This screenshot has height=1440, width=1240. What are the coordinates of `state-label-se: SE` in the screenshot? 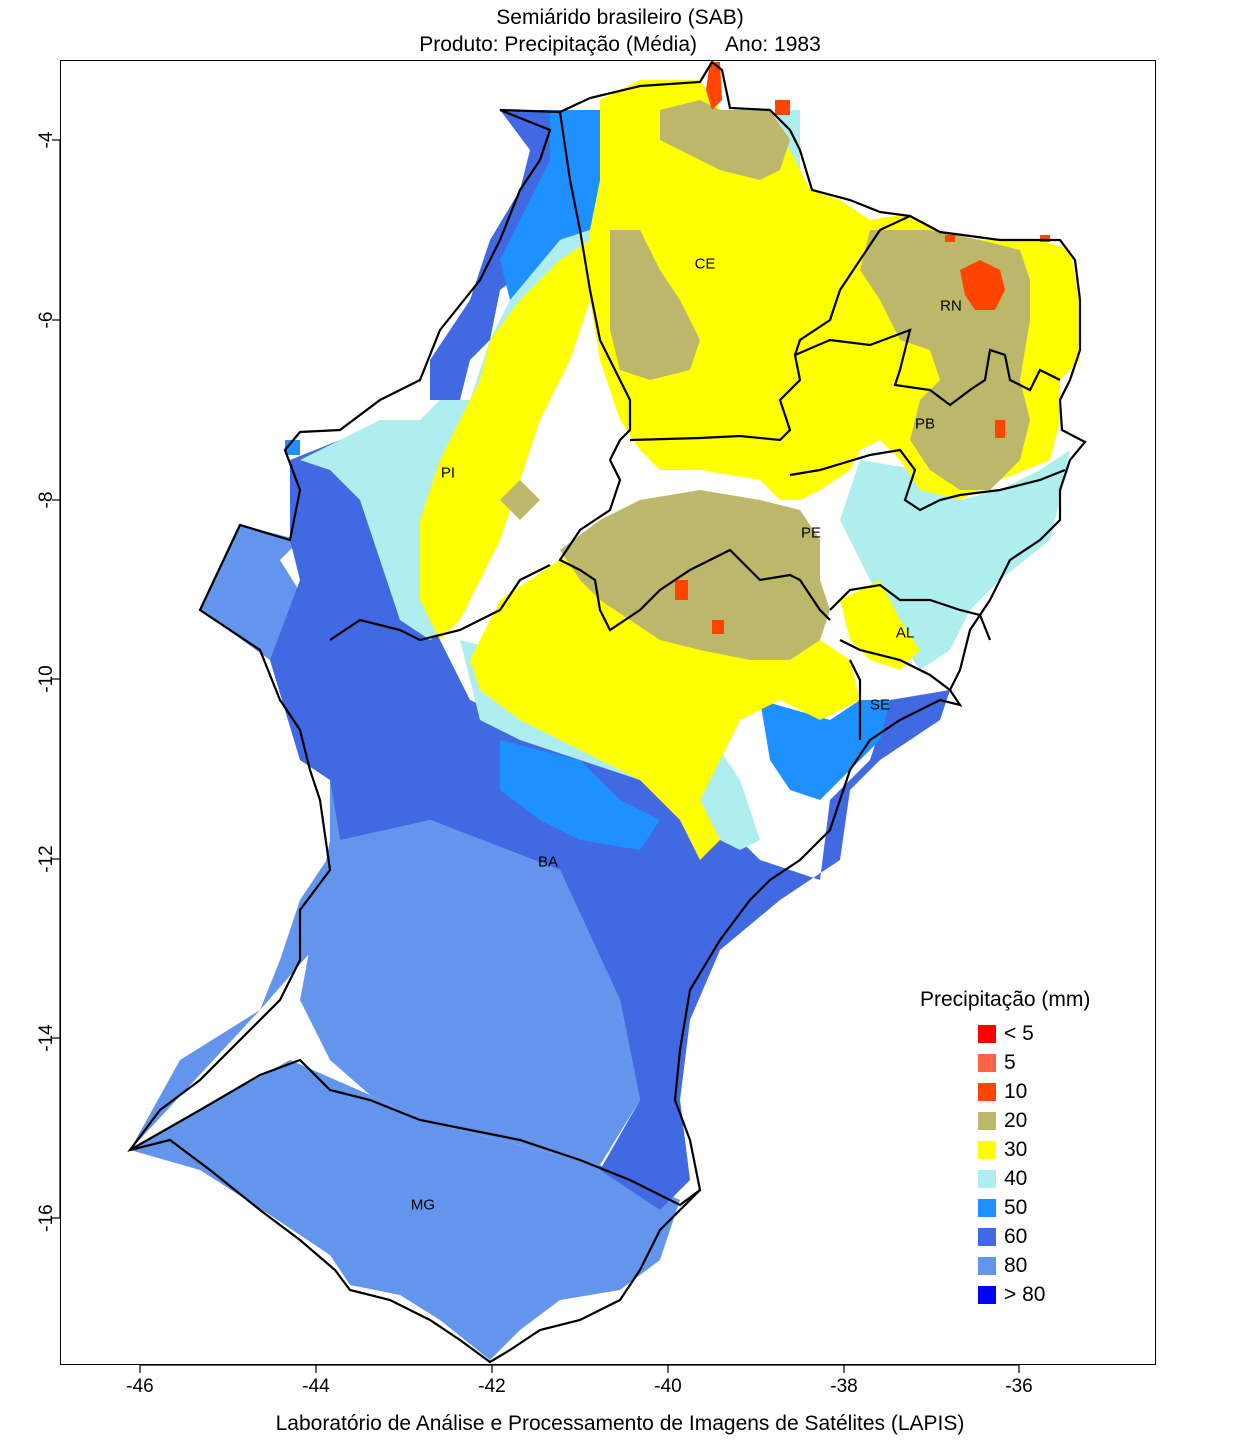 It's located at (880, 705).